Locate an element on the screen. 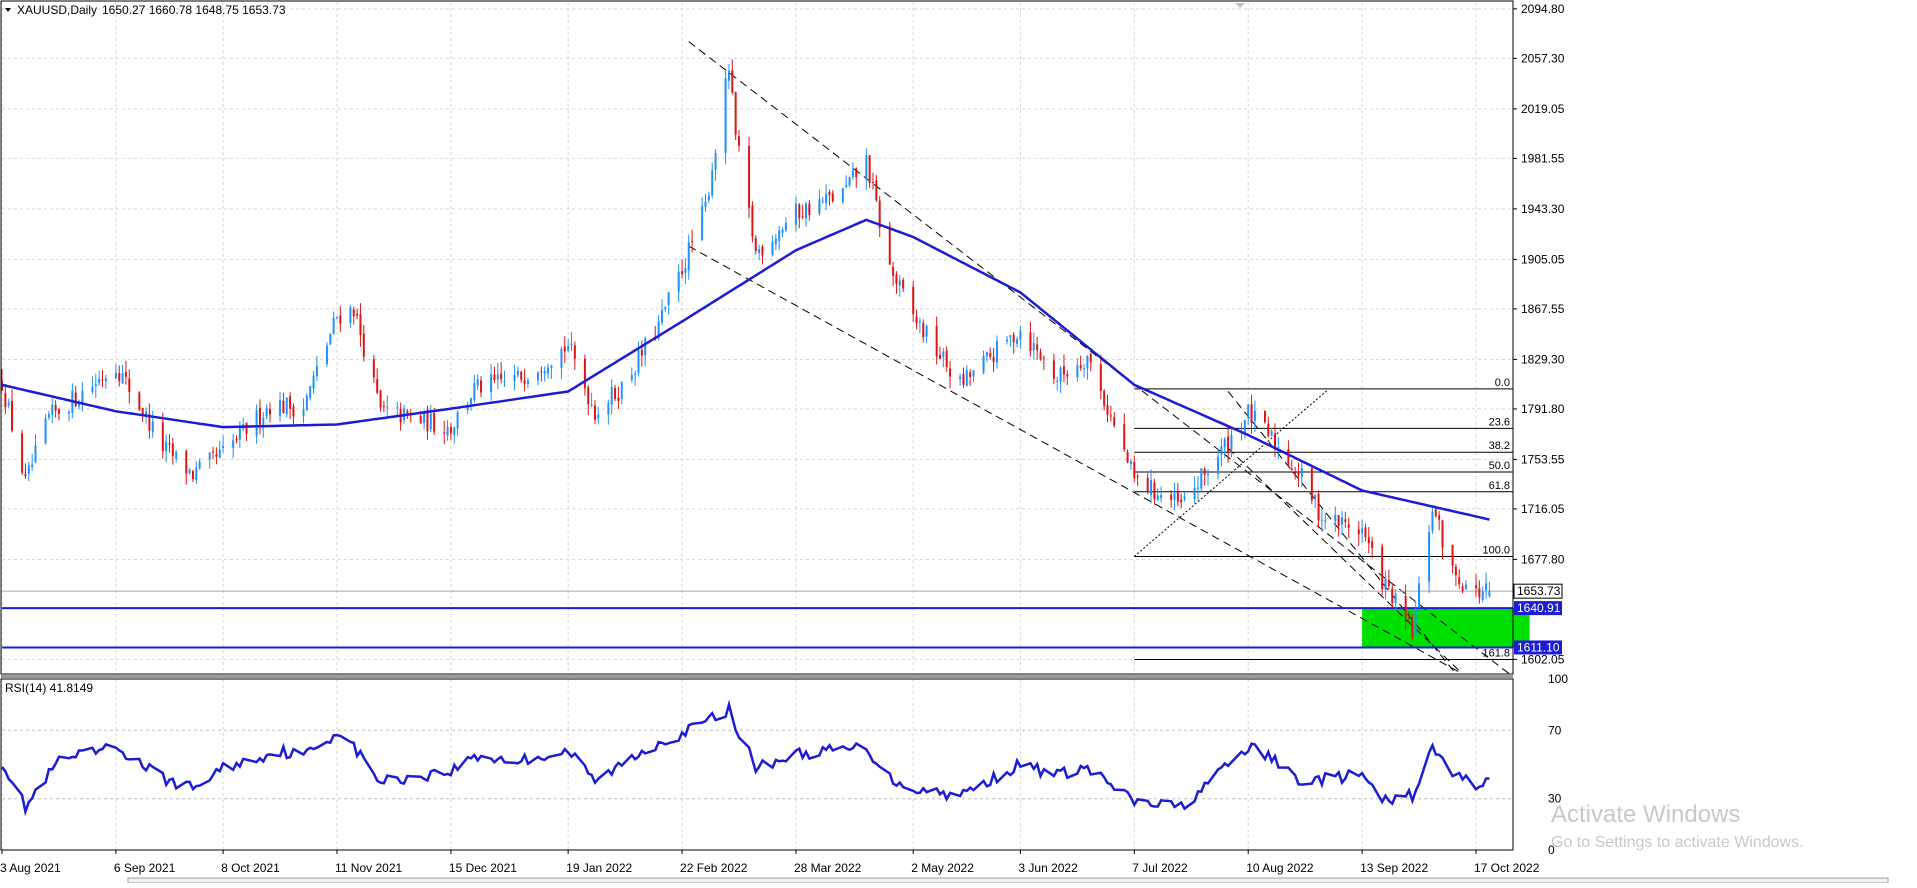  support-zone-layer is located at coordinates (1446, 628).